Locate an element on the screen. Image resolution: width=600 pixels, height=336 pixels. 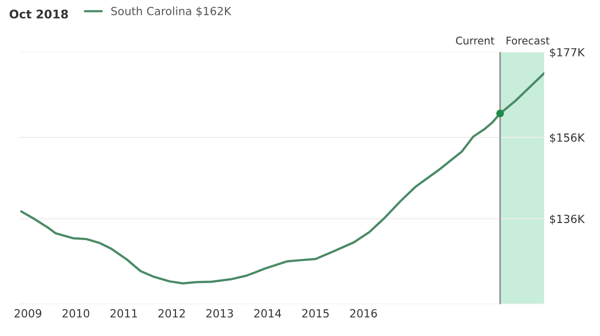
x-tick-label: 2012 is located at coordinates (171, 313).